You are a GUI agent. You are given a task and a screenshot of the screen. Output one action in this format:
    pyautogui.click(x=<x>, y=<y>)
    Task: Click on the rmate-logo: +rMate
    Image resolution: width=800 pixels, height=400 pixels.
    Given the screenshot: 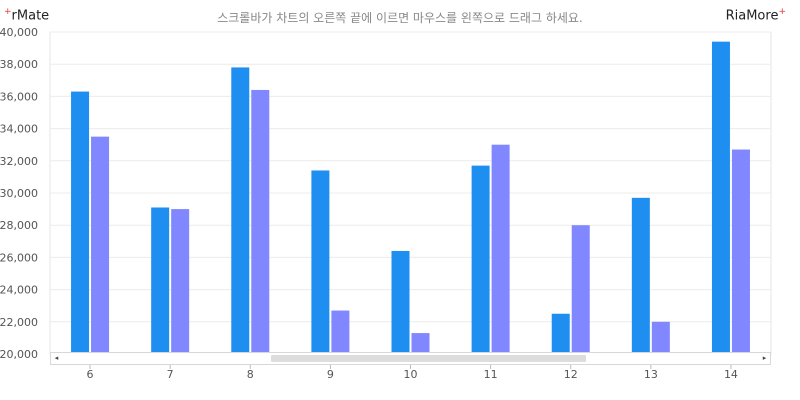 What is the action you would take?
    pyautogui.click(x=26, y=15)
    